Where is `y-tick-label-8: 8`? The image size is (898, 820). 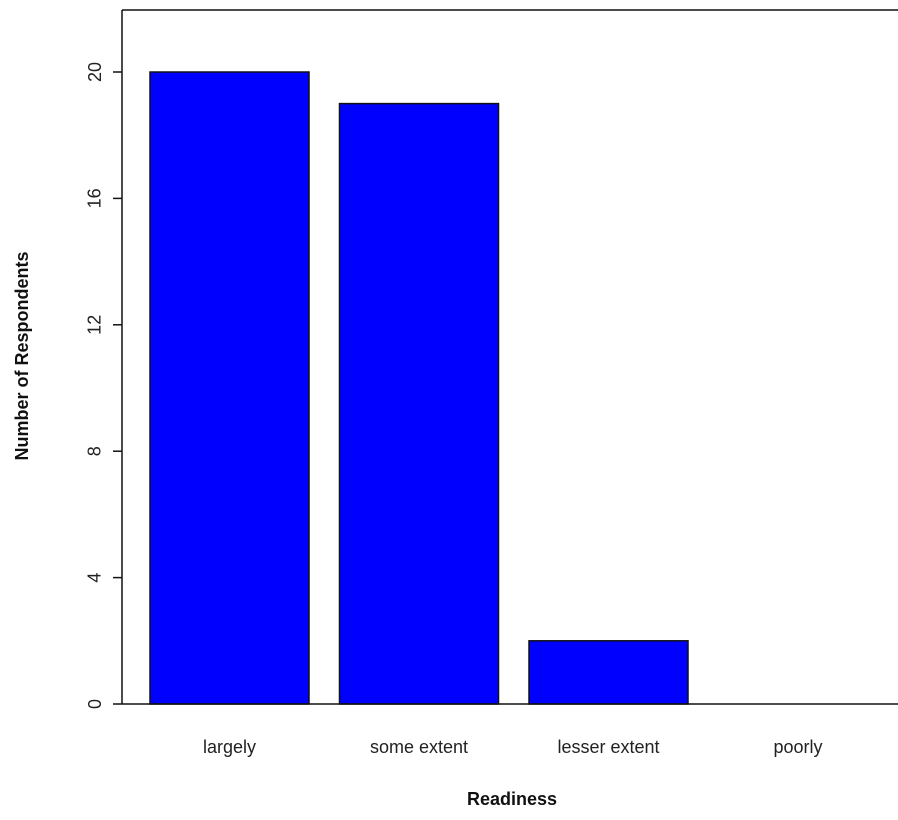
y-tick-label-8: 8 is located at coordinates (95, 451).